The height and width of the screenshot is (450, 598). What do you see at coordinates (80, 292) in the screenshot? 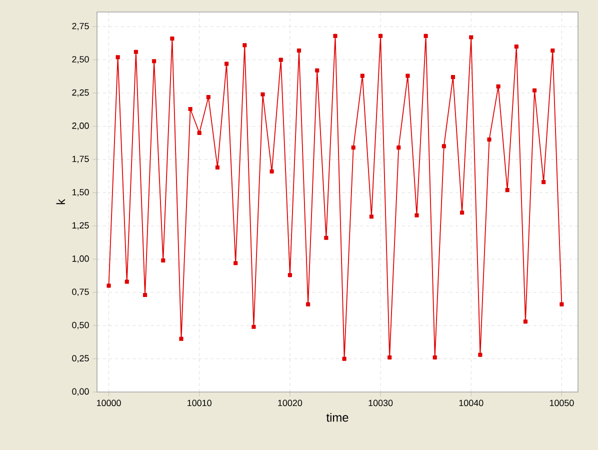
I see `y-tick-label: 0,75` at bounding box center [80, 292].